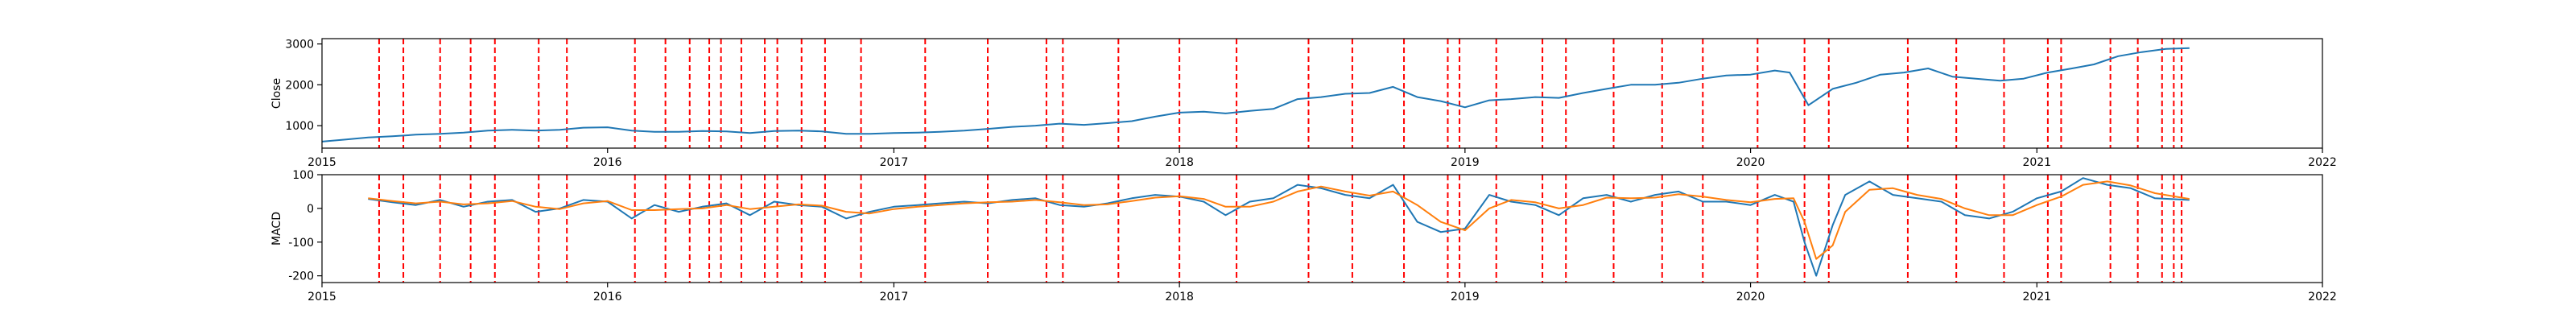 This screenshot has height=322, width=2576. What do you see at coordinates (301, 276) in the screenshot?
I see `y-tick-label: -200` at bounding box center [301, 276].